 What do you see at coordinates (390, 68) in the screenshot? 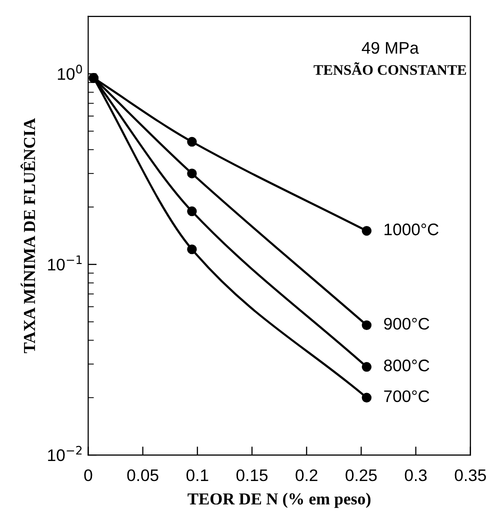
I see `annotation: TENSÃO CONSTANTE` at bounding box center [390, 68].